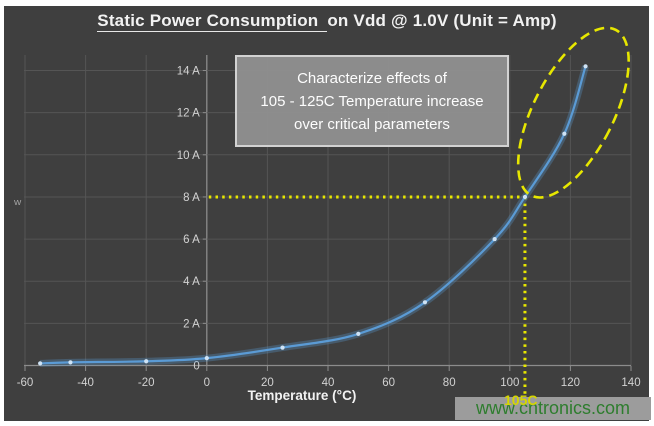 Image resolution: width=654 pixels, height=426 pixels. I want to click on highlight-ellipse, so click(573, 112).